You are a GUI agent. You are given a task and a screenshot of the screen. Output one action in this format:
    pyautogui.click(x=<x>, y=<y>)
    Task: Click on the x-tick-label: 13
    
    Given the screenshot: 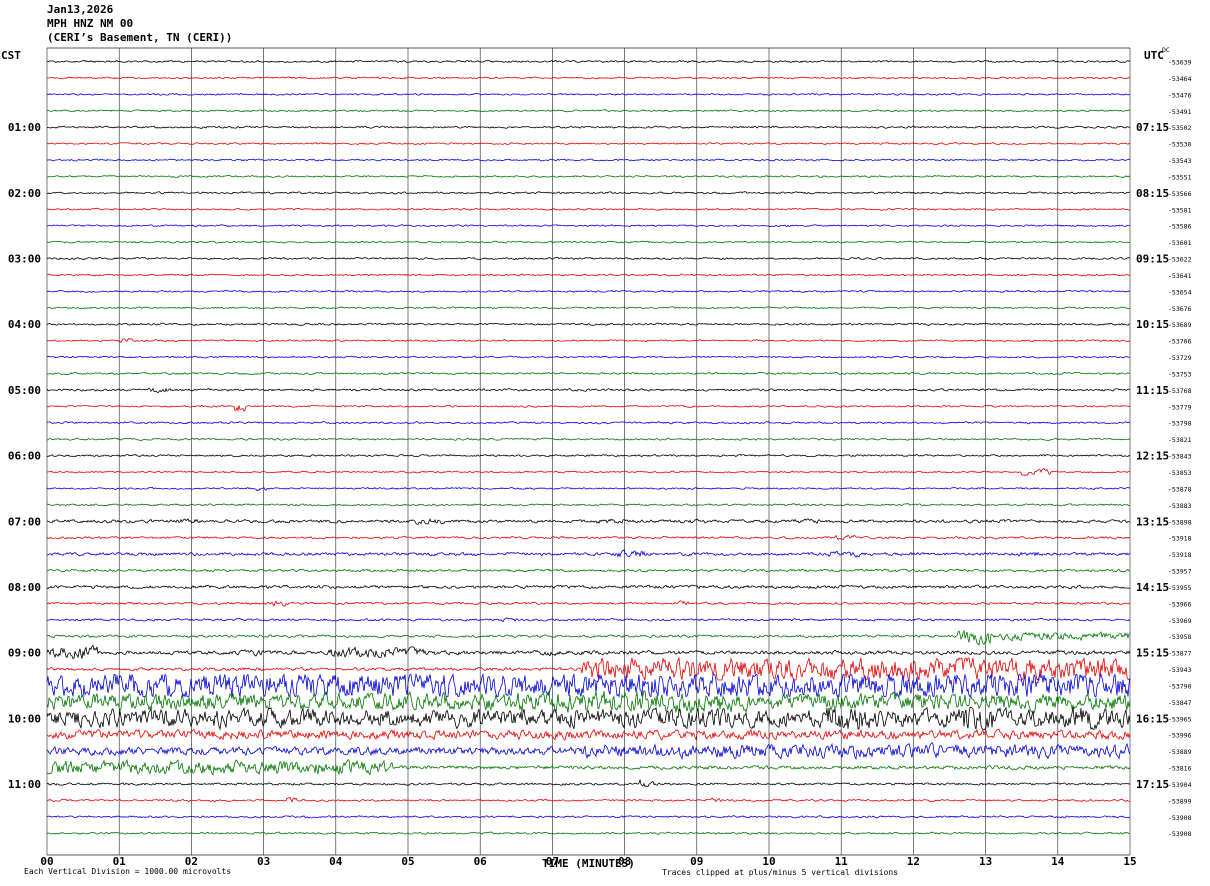 What is the action you would take?
    pyautogui.click(x=985, y=861)
    